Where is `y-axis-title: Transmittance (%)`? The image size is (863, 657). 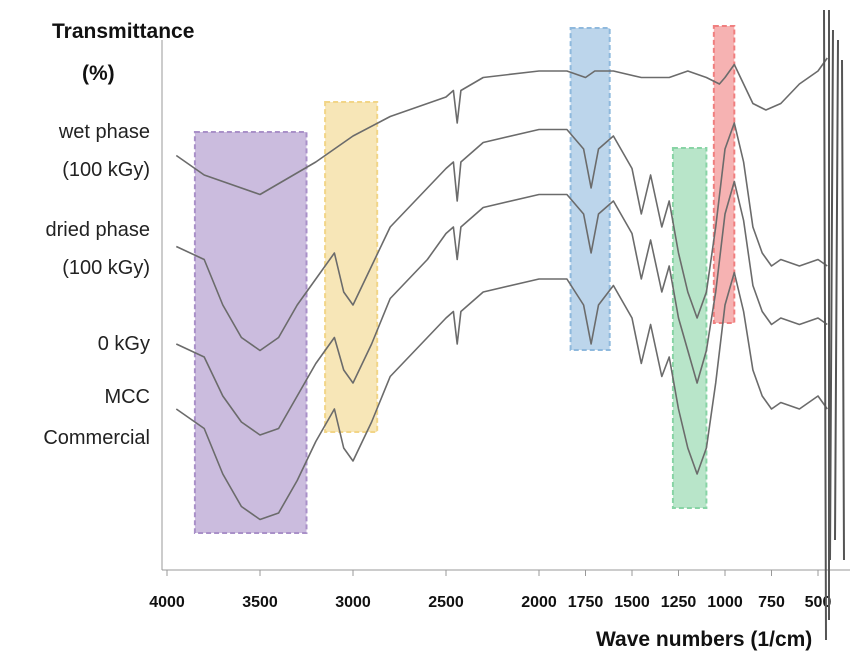
y-axis-title: Transmittance (%) is located at coordinates (123, 52).